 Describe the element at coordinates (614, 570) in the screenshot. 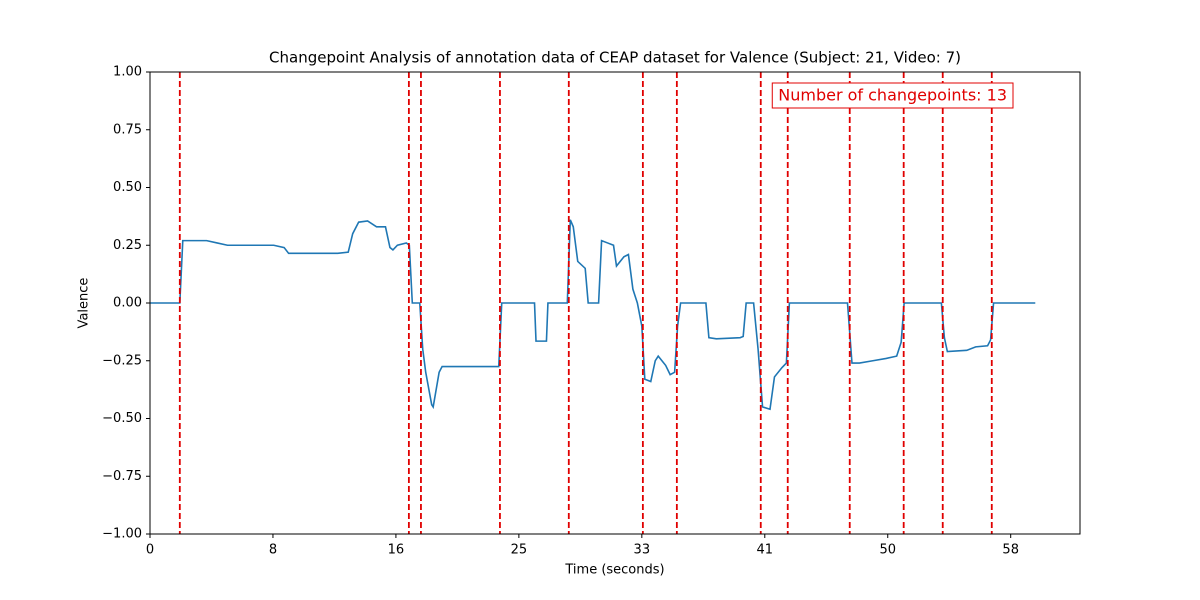

I see `x-axis-label: Time (seconds)` at that location.